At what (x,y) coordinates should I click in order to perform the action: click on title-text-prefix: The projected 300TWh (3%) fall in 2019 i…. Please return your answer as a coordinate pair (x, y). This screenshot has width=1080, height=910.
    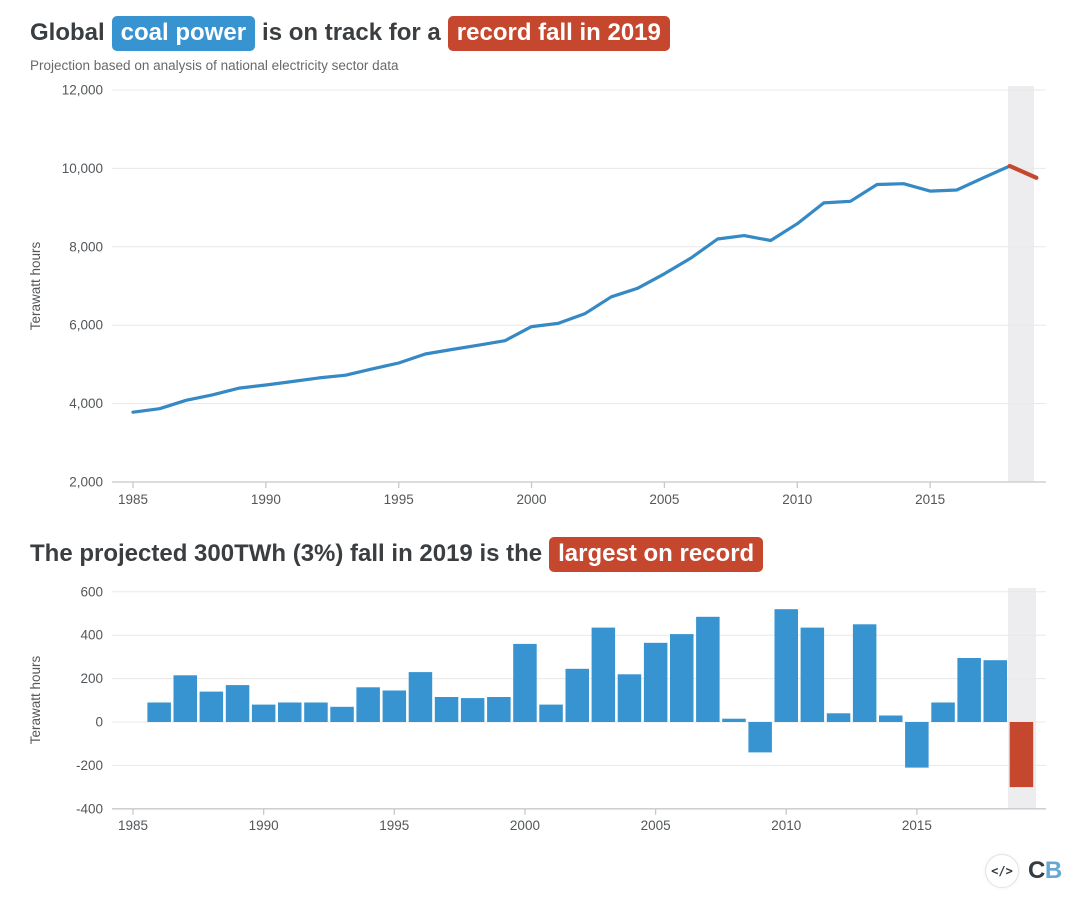
    Looking at the image, I should click on (286, 553).